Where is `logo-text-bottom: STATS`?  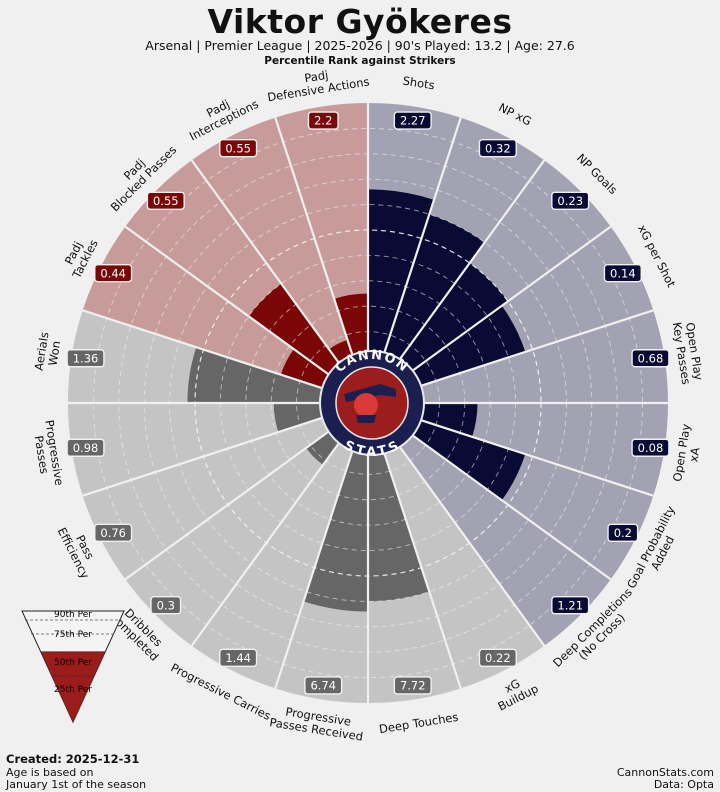
logo-text-bottom: STATS is located at coordinates (371, 449).